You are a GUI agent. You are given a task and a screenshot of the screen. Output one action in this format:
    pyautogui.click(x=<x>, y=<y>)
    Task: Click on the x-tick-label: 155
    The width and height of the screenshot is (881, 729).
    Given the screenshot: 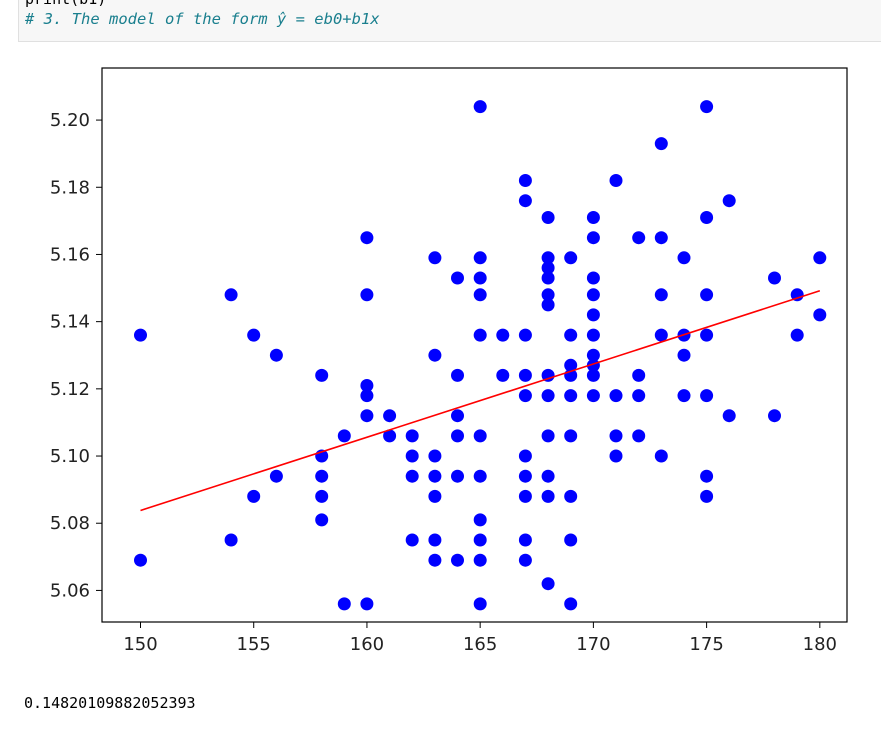 What is the action you would take?
    pyautogui.click(x=254, y=644)
    